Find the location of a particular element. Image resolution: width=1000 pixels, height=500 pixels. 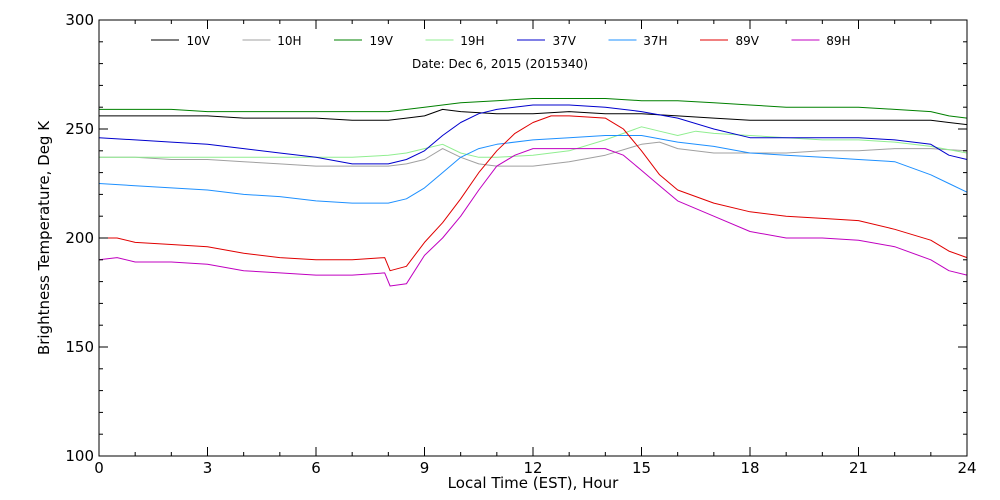

x-axis-title: Local Time (EST), Hour is located at coordinates (533, 483).